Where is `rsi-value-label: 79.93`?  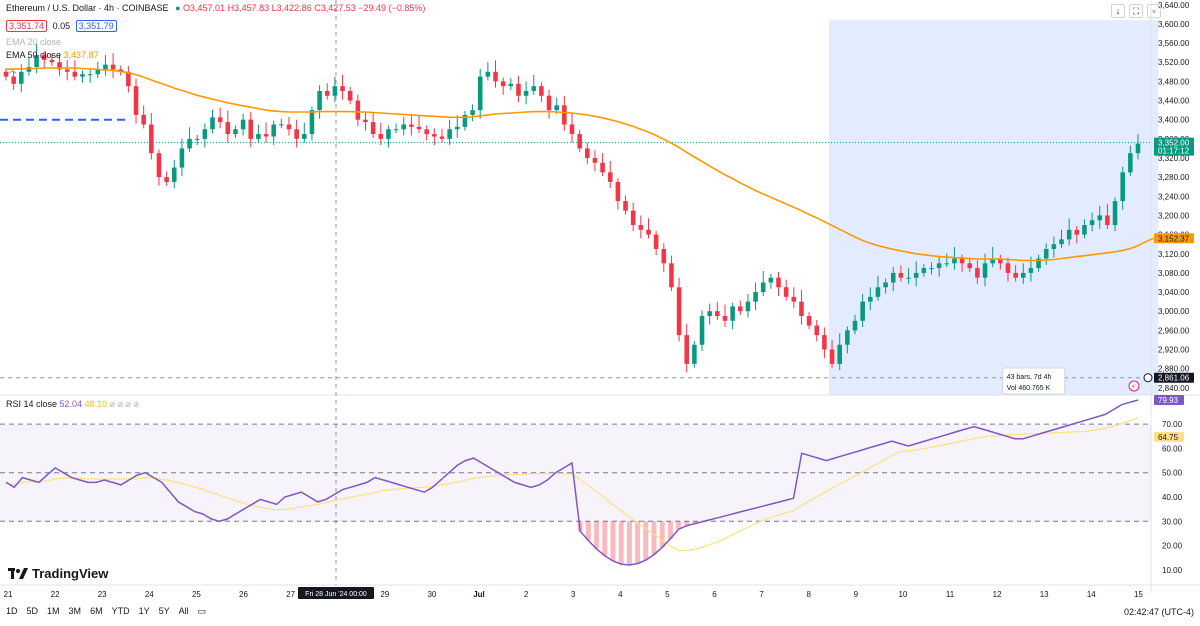
rsi-value-label: 79.93 is located at coordinates (1168, 400).